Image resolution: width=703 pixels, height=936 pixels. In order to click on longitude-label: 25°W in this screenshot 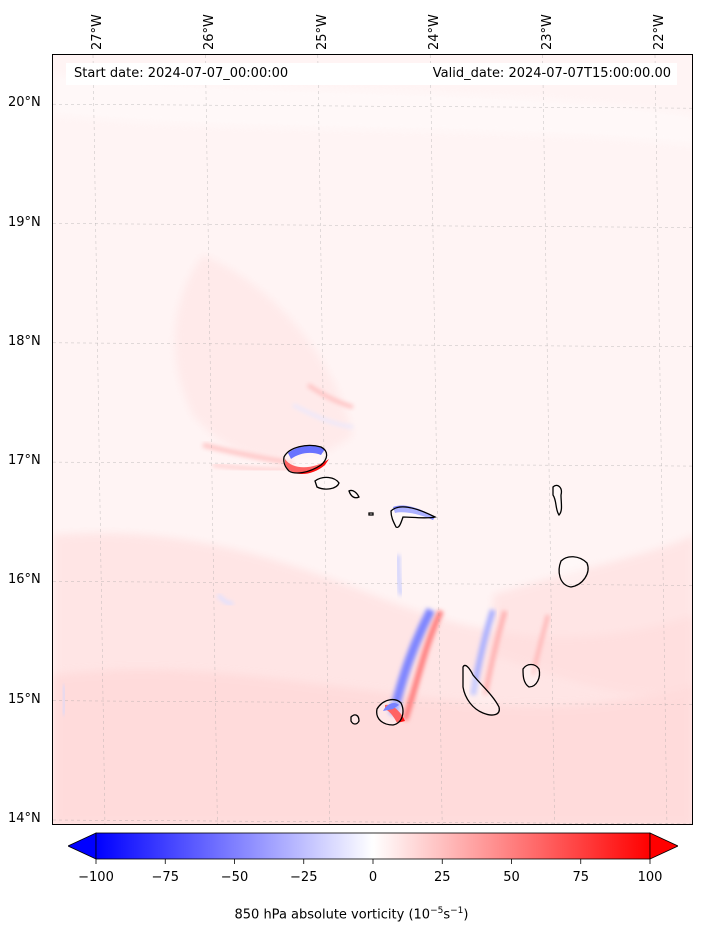, I will do `click(322, 32)`.